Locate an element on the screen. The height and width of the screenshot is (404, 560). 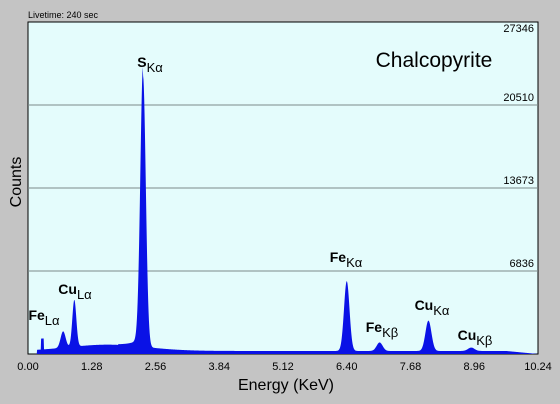
peak-label-cu-1: CuLα is located at coordinates (75, 291).